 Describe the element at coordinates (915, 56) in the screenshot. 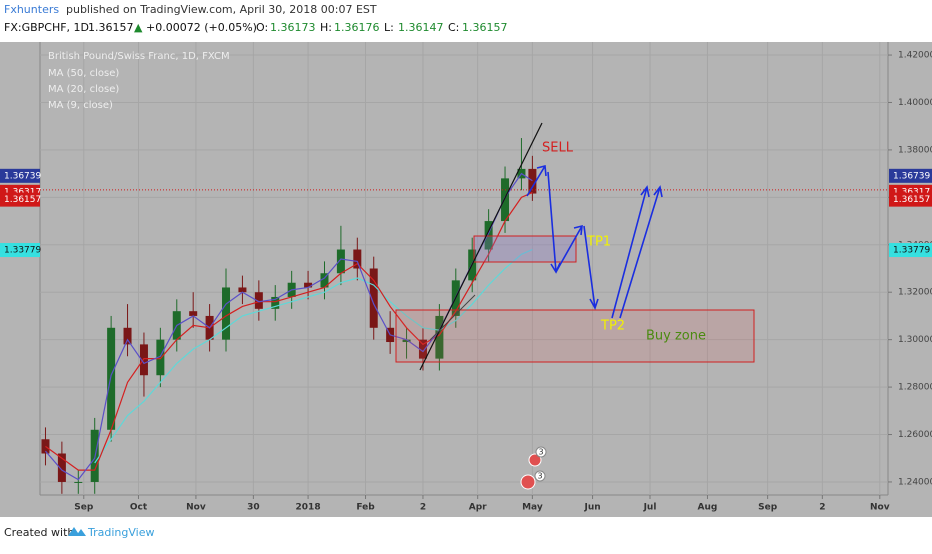

I see `y-tick-label: 1.42000` at that location.